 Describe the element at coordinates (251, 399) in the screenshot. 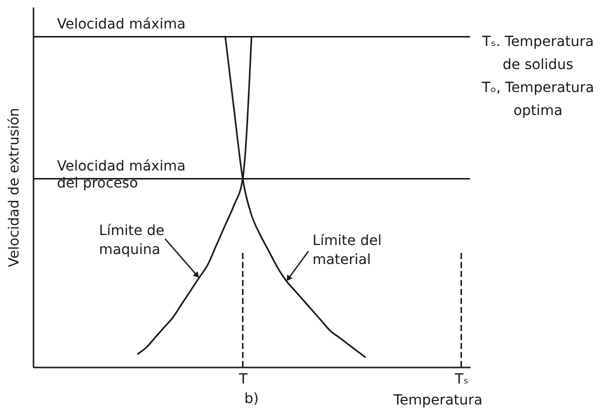

I see `text: b)` at that location.